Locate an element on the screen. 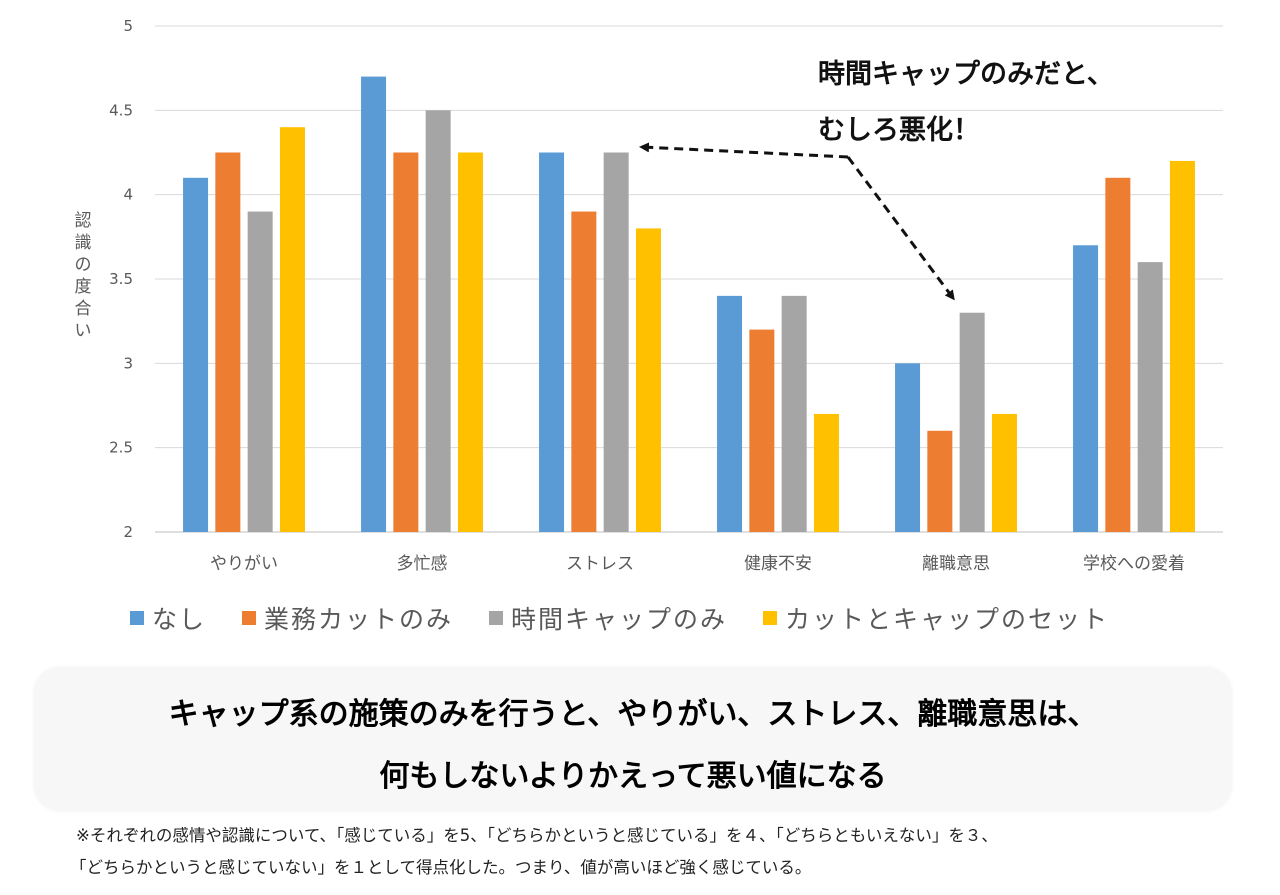  legend-label: なし is located at coordinates (179, 619).